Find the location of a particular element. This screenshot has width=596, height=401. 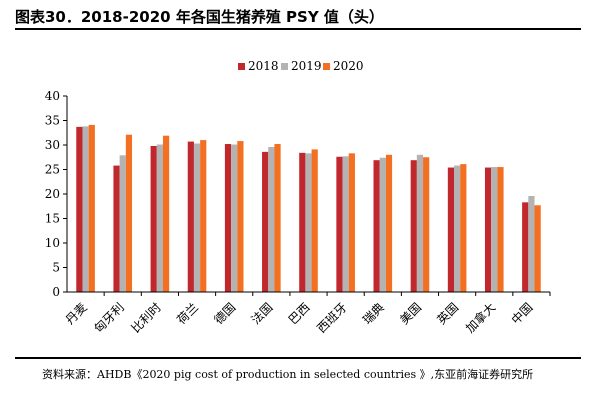

title-rule is located at coordinates (298, 29).